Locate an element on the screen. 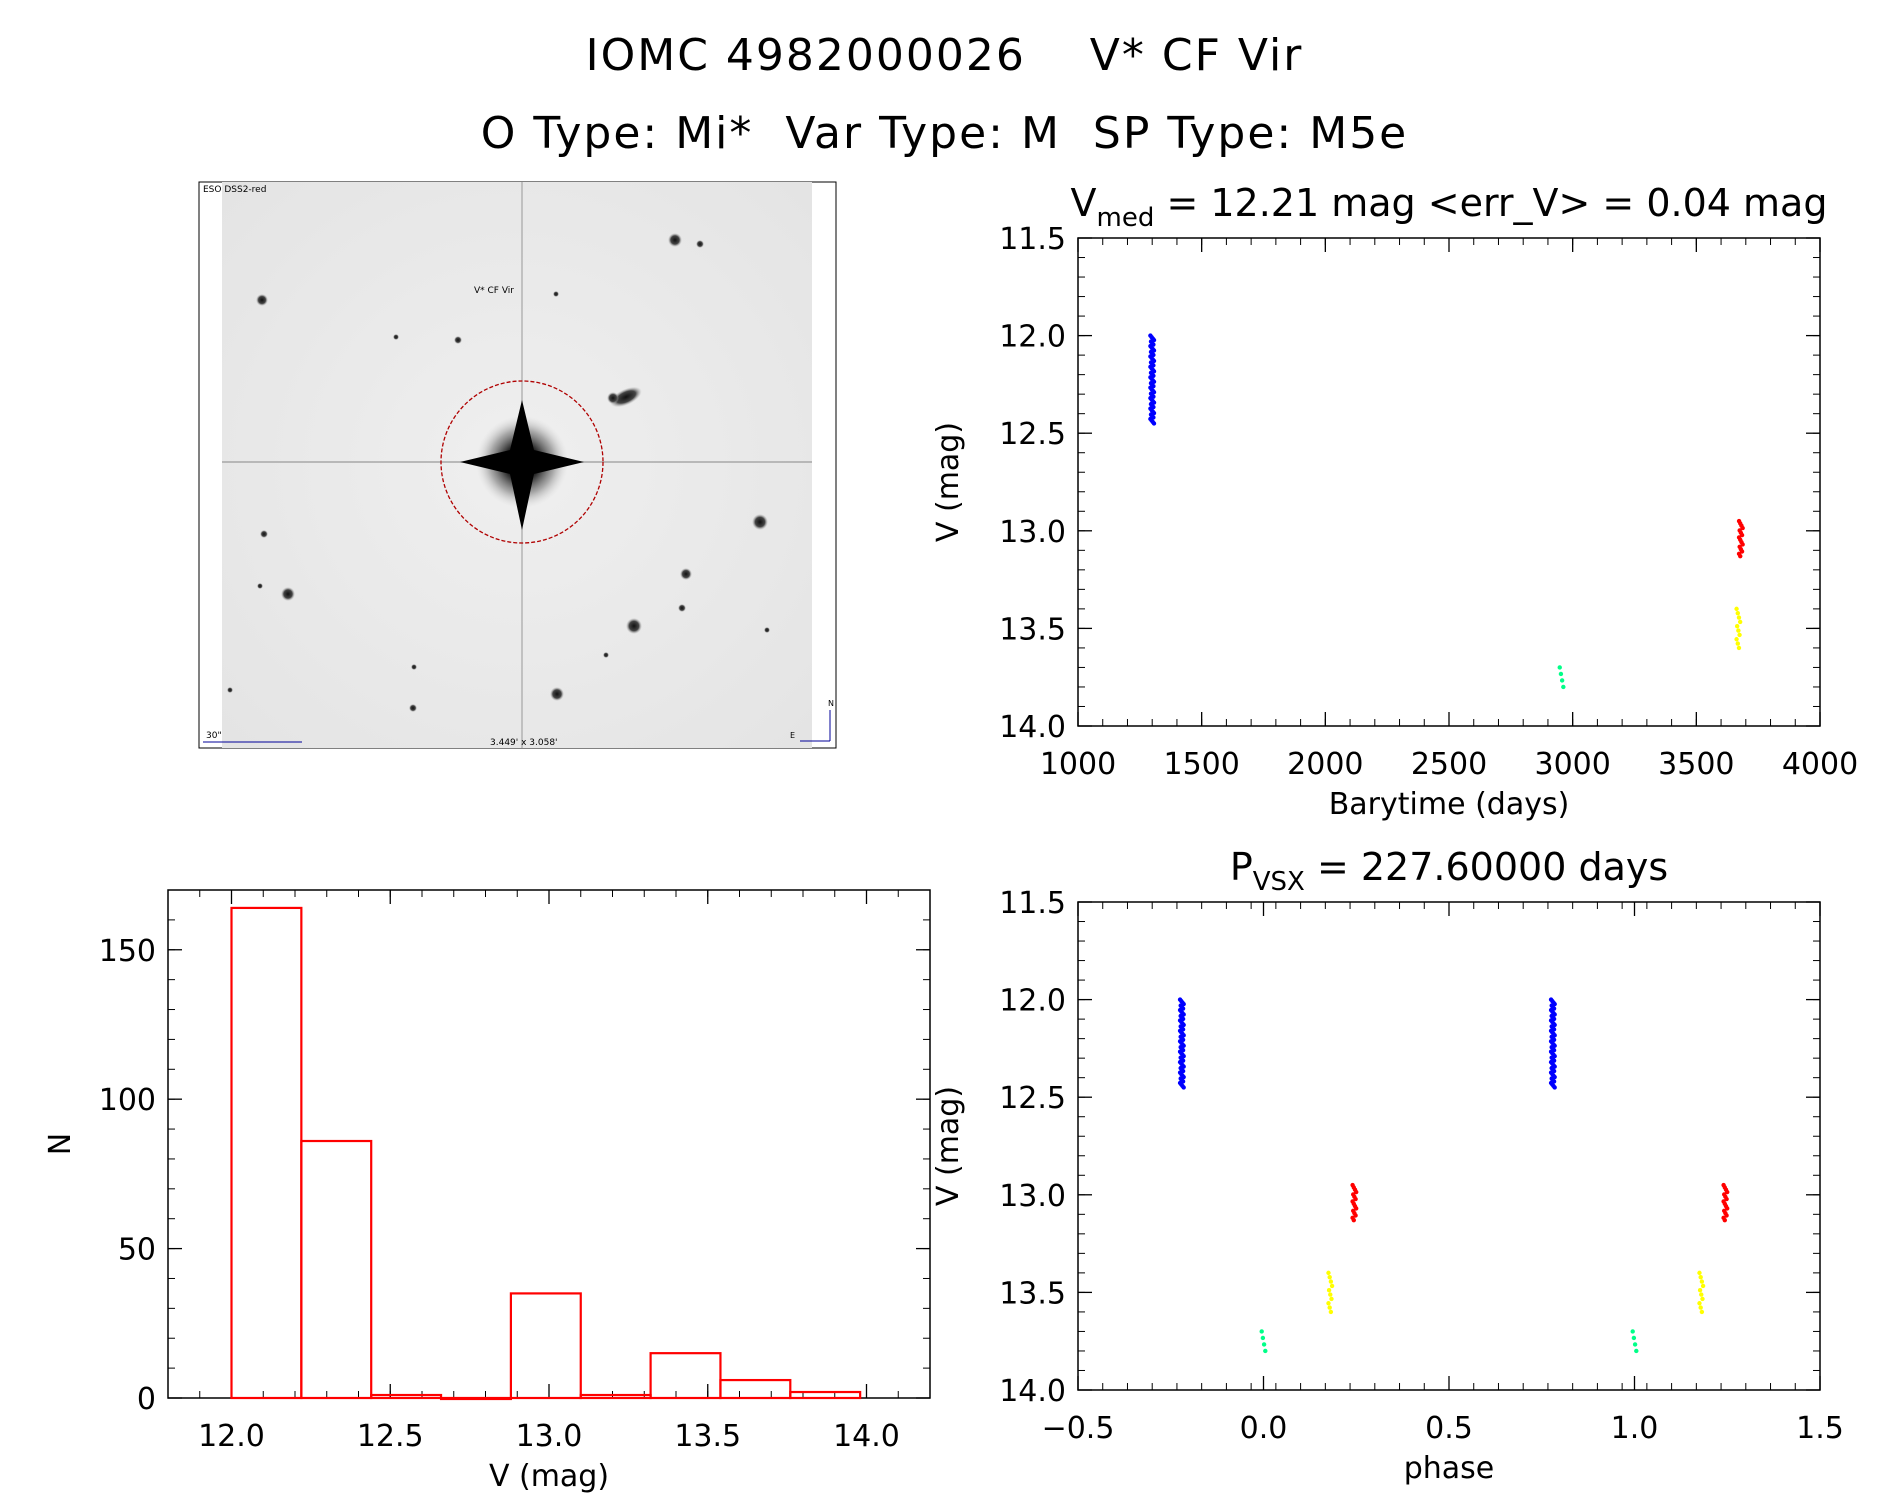 The height and width of the screenshot is (1494, 1889). y-tick-label: 150 is located at coordinates (127, 951).